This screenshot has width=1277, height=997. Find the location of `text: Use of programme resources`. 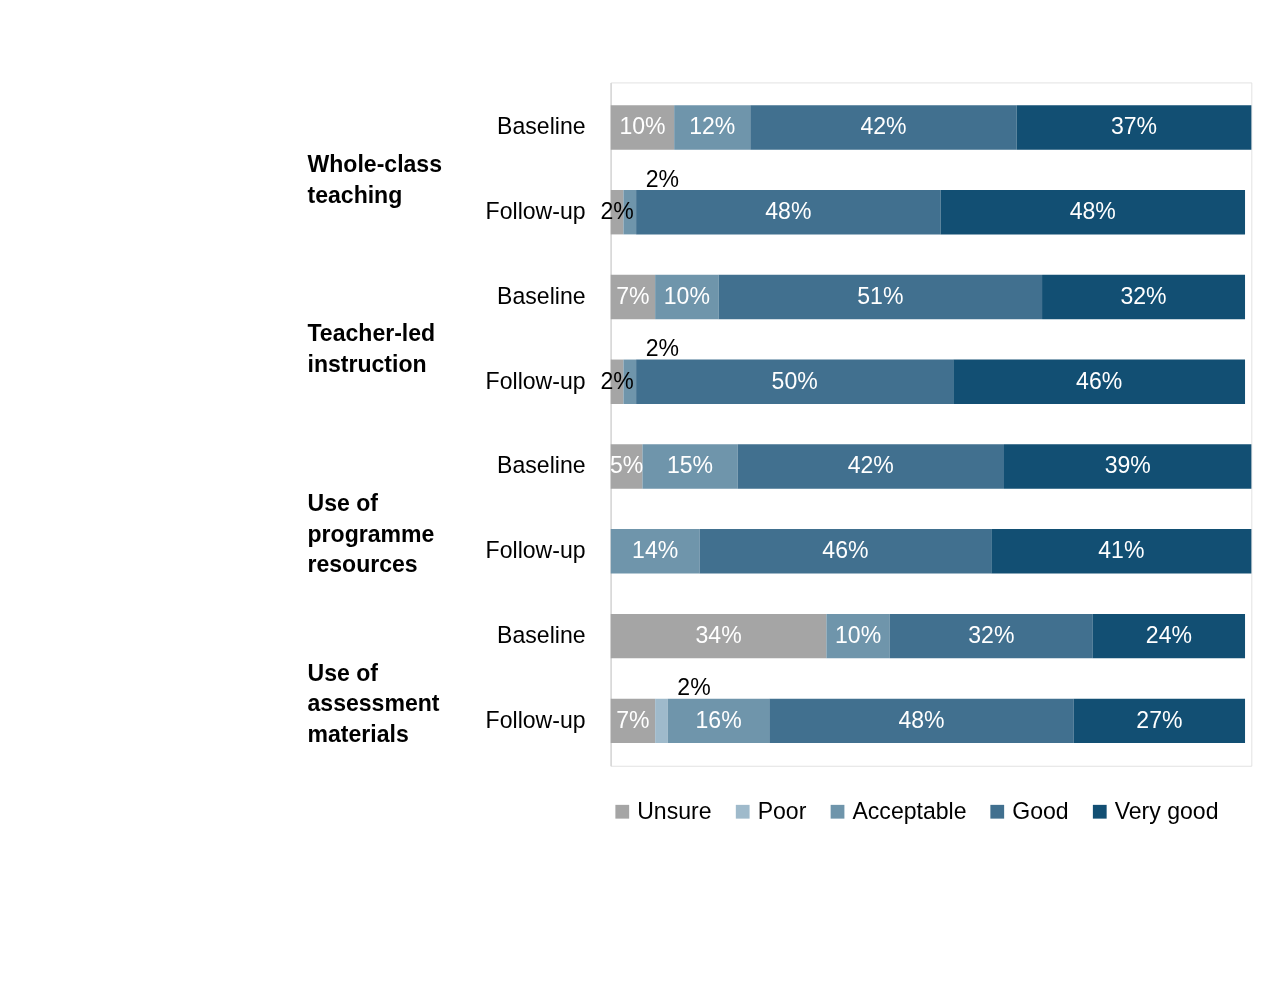

text: Use of programme resources is located at coordinates (371, 533).